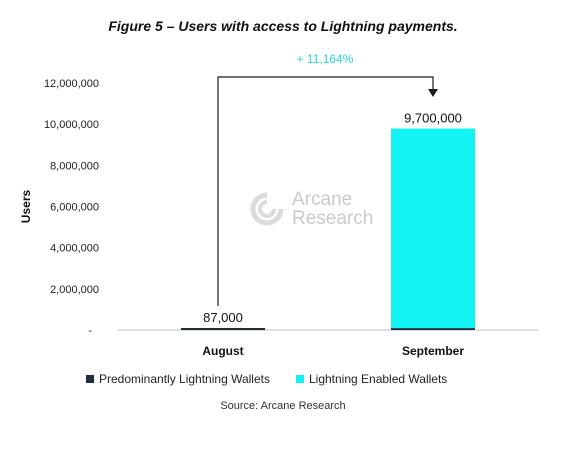 The width and height of the screenshot is (566, 452). What do you see at coordinates (433, 329) in the screenshot?
I see `bar-predominantly-september` at bounding box center [433, 329].